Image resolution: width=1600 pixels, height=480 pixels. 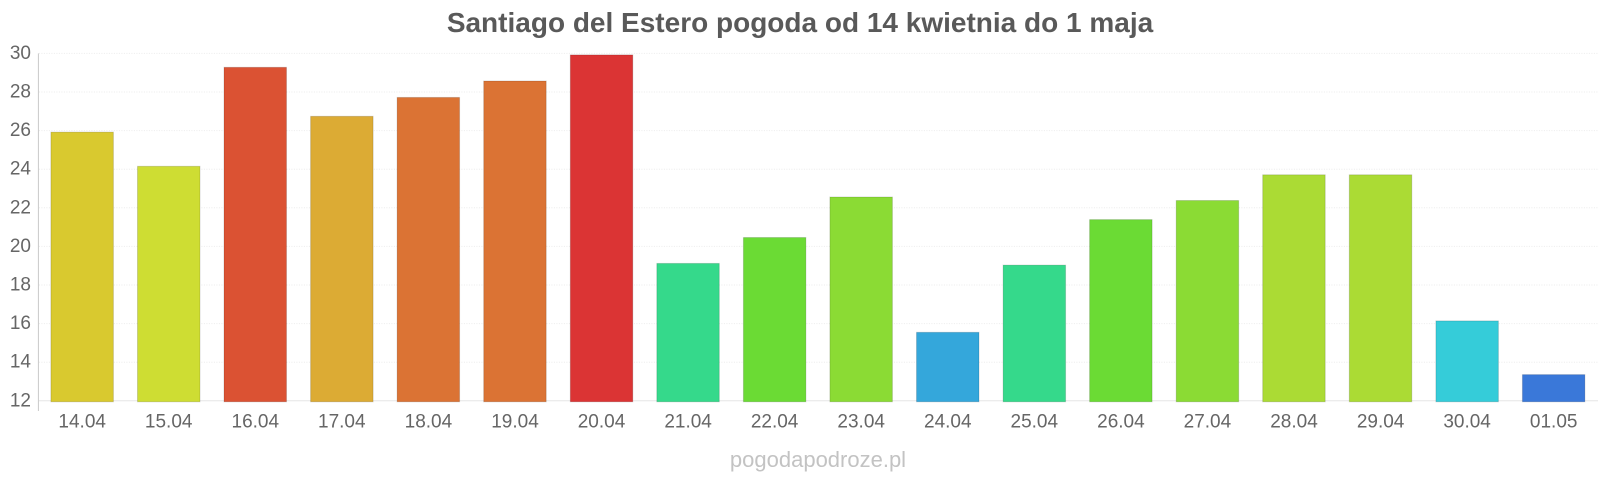 What do you see at coordinates (20, 323) in the screenshot?
I see `svg-text: 16` at bounding box center [20, 323].